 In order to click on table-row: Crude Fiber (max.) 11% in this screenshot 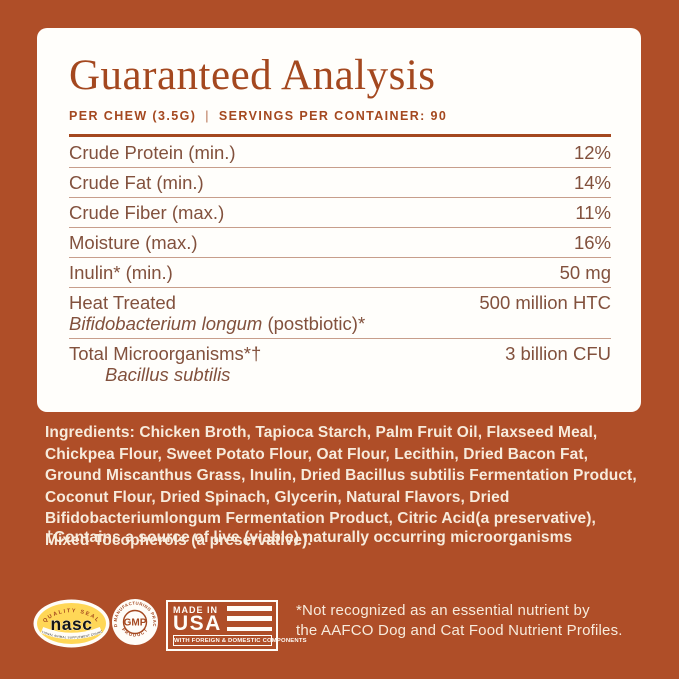, I will do `click(340, 213)`.